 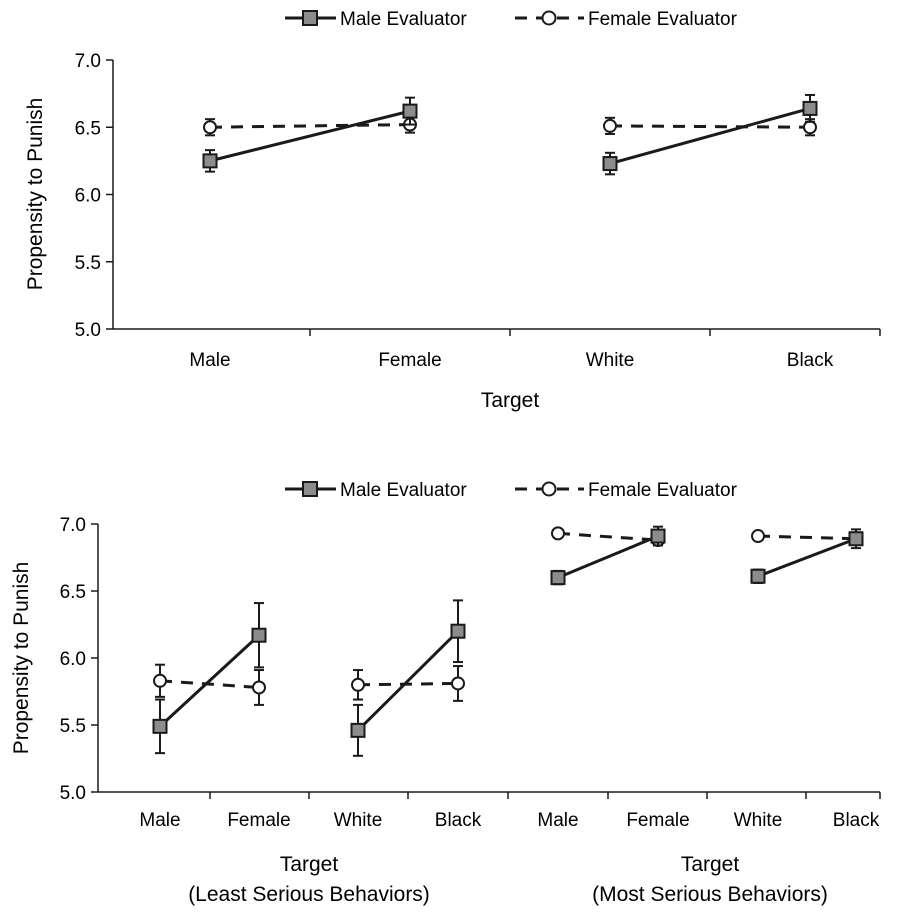 I want to click on group-label-least-line1: Target, so click(x=309, y=864).